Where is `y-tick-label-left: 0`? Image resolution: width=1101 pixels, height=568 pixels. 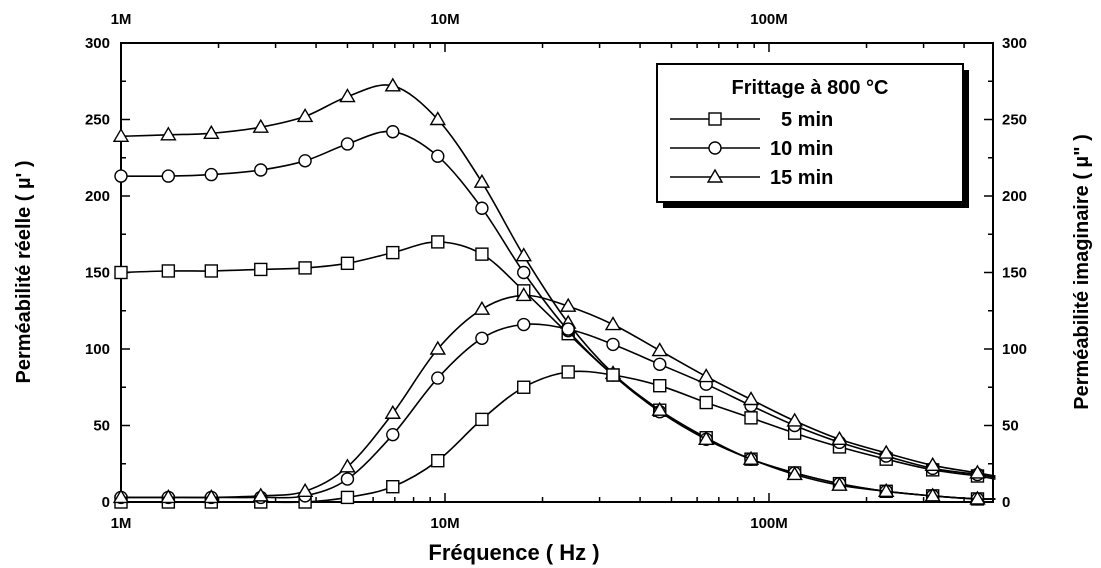
y-tick-label-left: 0 is located at coordinates (106, 502).